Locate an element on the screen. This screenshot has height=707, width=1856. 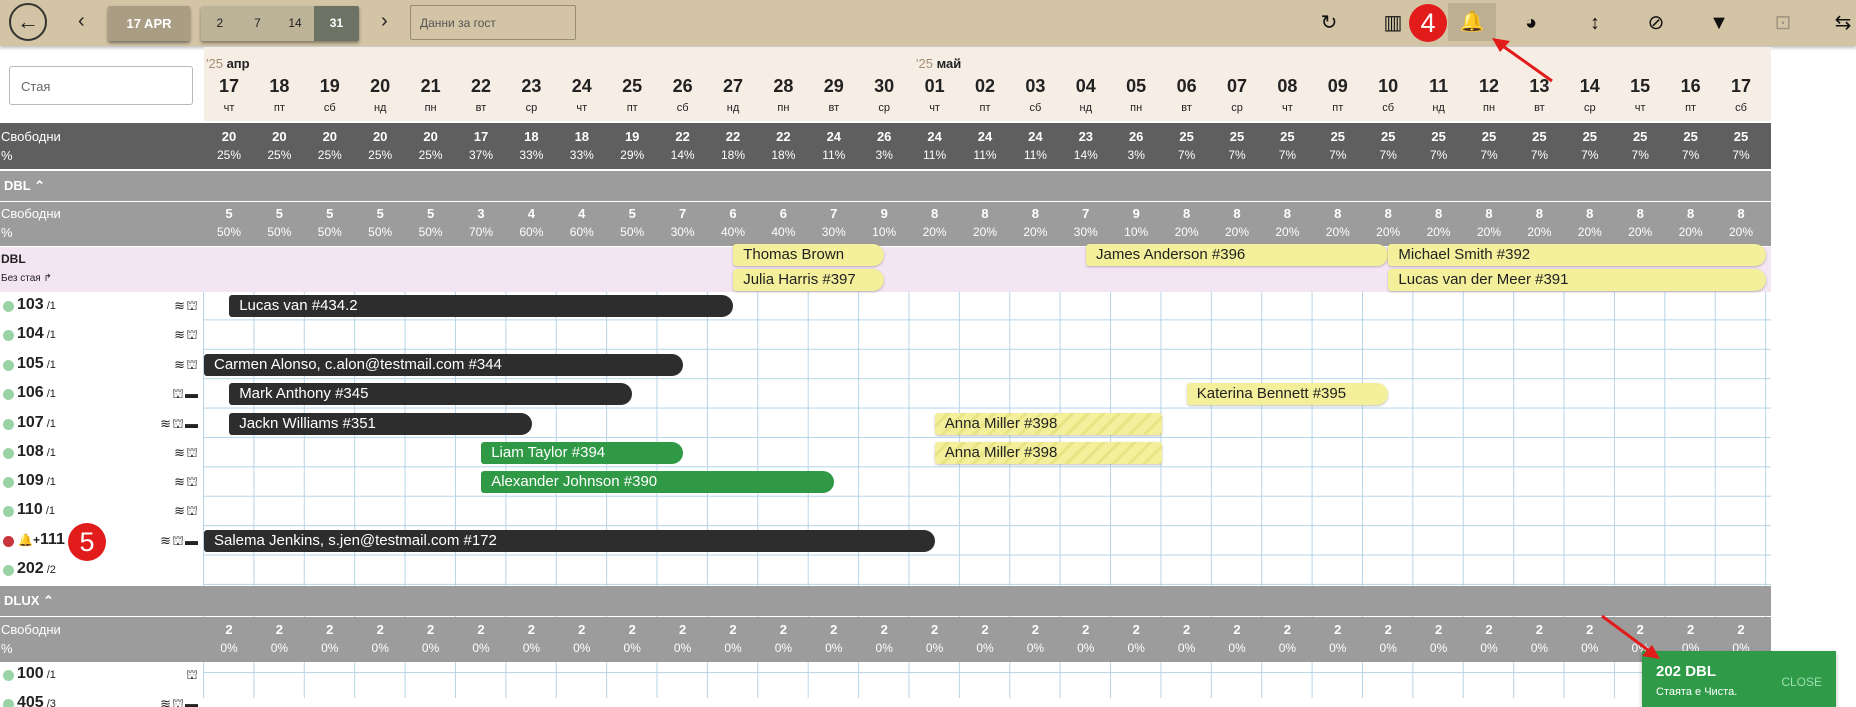
booking-bar: Salema Jenkins, s.jen@testmail.com #172 is located at coordinates (569, 541).